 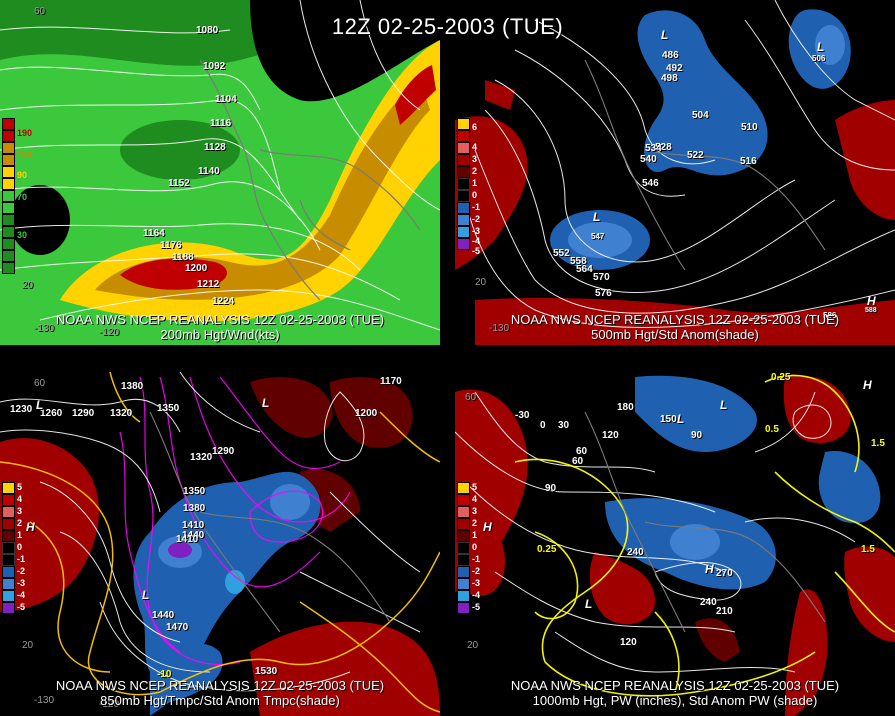 What do you see at coordinates (226, 99) in the screenshot?
I see `contour-label: 1104` at bounding box center [226, 99].